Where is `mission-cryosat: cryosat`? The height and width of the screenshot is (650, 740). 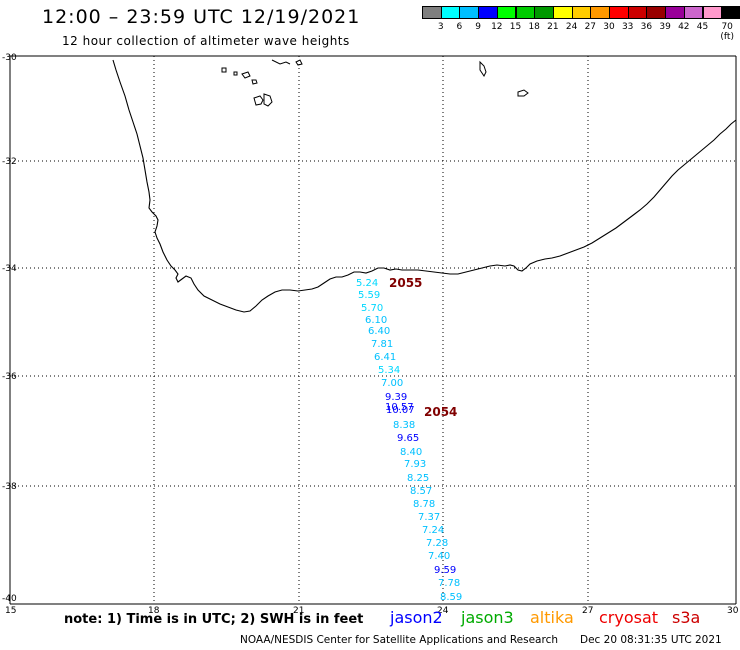 mission-cryosat: cryosat is located at coordinates (629, 617).